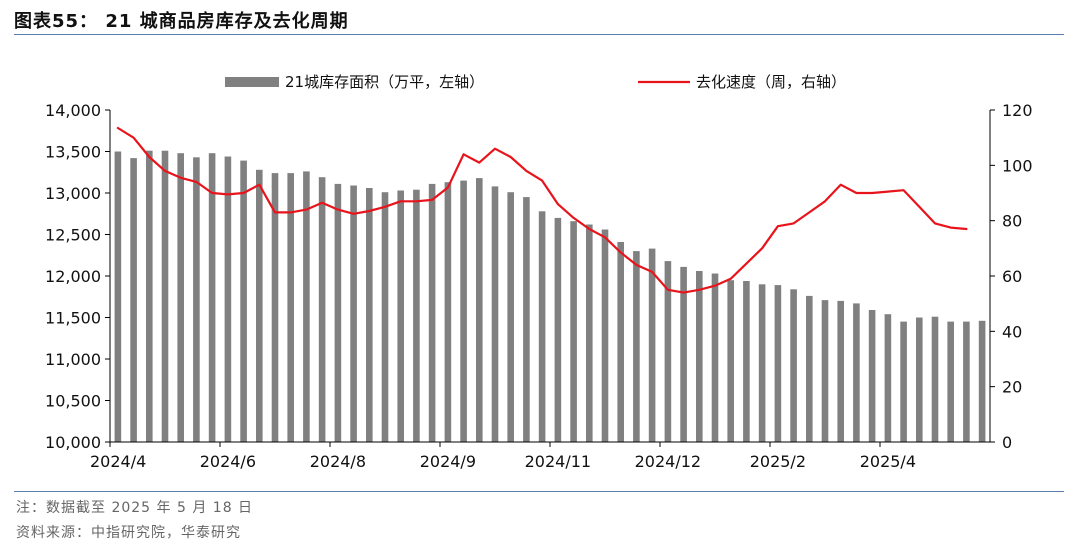 Image resolution: width=1080 pixels, height=553 pixels. Describe the element at coordinates (1017, 110) in the screenshot. I see `right-tick-label-6: 120` at that location.